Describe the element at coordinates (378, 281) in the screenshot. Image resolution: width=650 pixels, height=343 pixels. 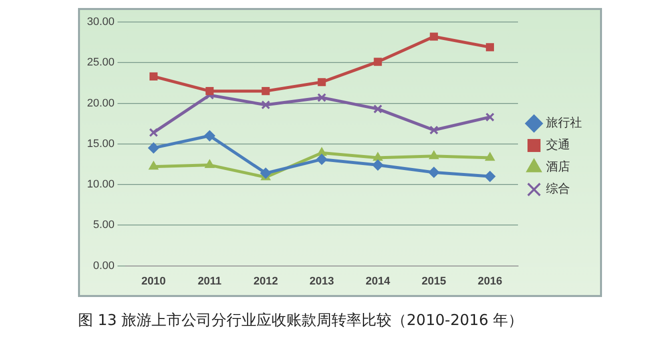
I see `x-tick-label: 2014` at that location.